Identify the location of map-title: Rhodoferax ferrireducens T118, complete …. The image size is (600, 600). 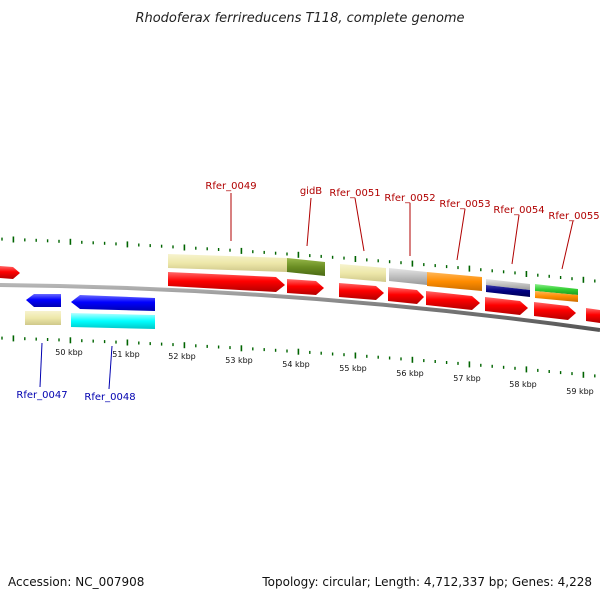
(299, 18).